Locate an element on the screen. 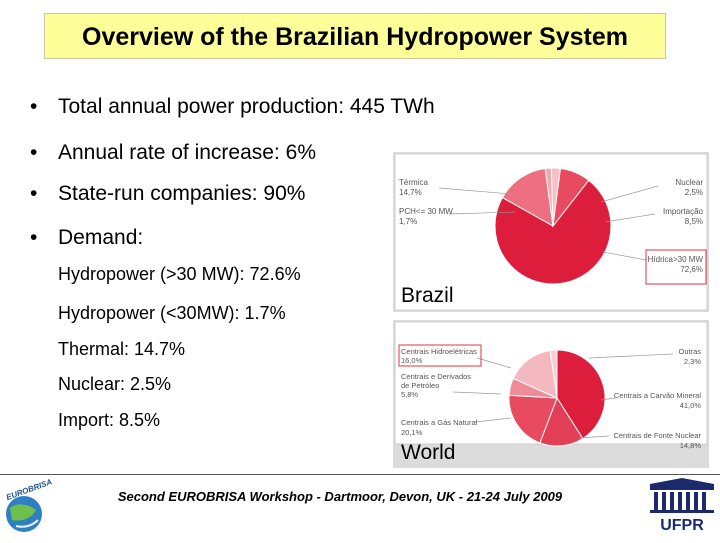  world-pie-slices is located at coordinates (557, 398).